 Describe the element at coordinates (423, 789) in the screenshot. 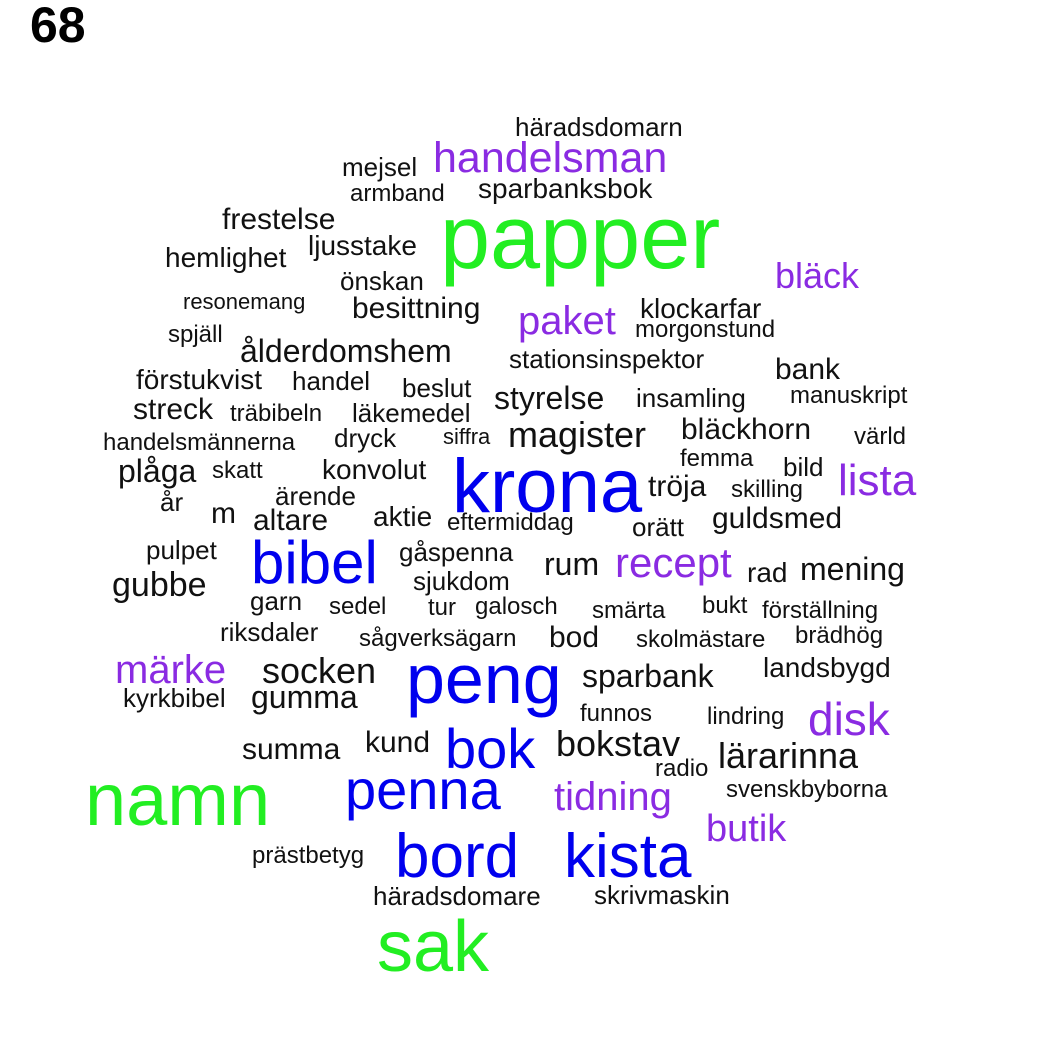

I see `word-penna: penna` at that location.